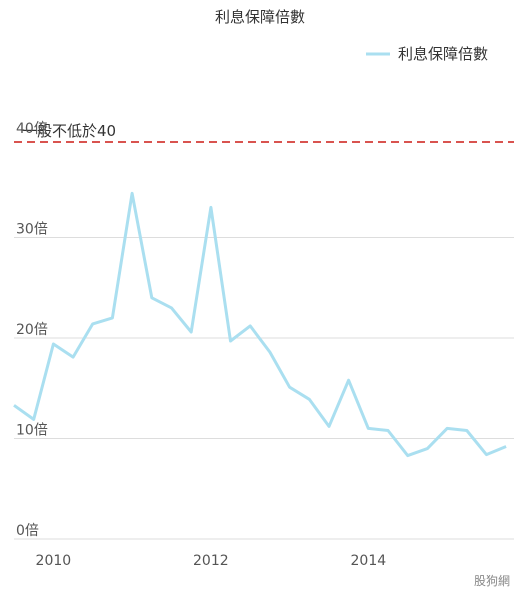 This screenshot has height=591, width=521. I want to click on x-tick-label: 2010, so click(54, 561).